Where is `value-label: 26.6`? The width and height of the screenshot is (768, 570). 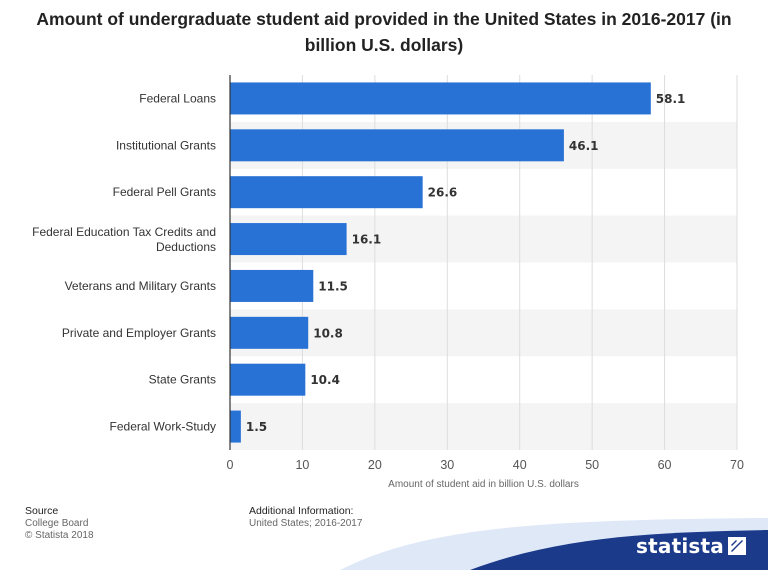 value-label: 26.6 is located at coordinates (443, 193).